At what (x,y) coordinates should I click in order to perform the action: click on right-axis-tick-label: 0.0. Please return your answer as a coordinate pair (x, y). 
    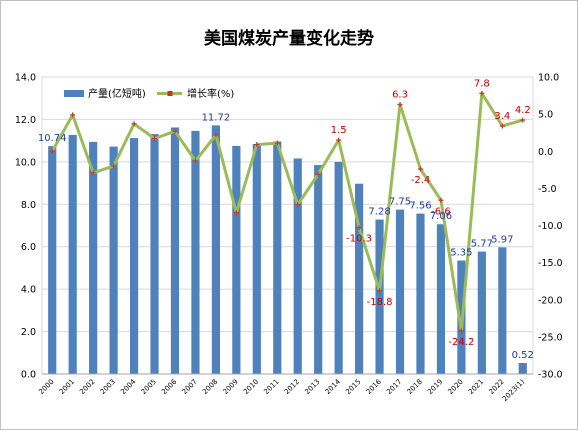
    Looking at the image, I should click on (545, 152).